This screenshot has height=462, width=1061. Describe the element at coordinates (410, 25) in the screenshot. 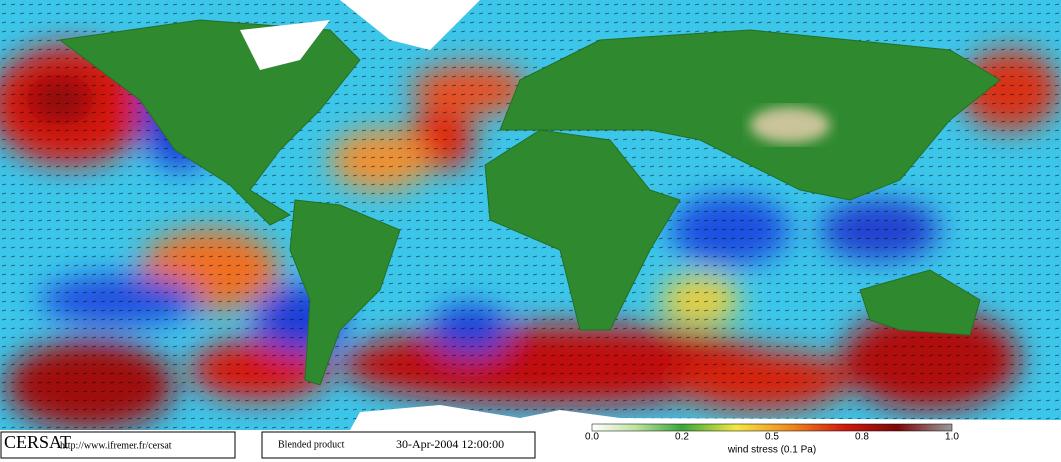

I see `greenland` at that location.